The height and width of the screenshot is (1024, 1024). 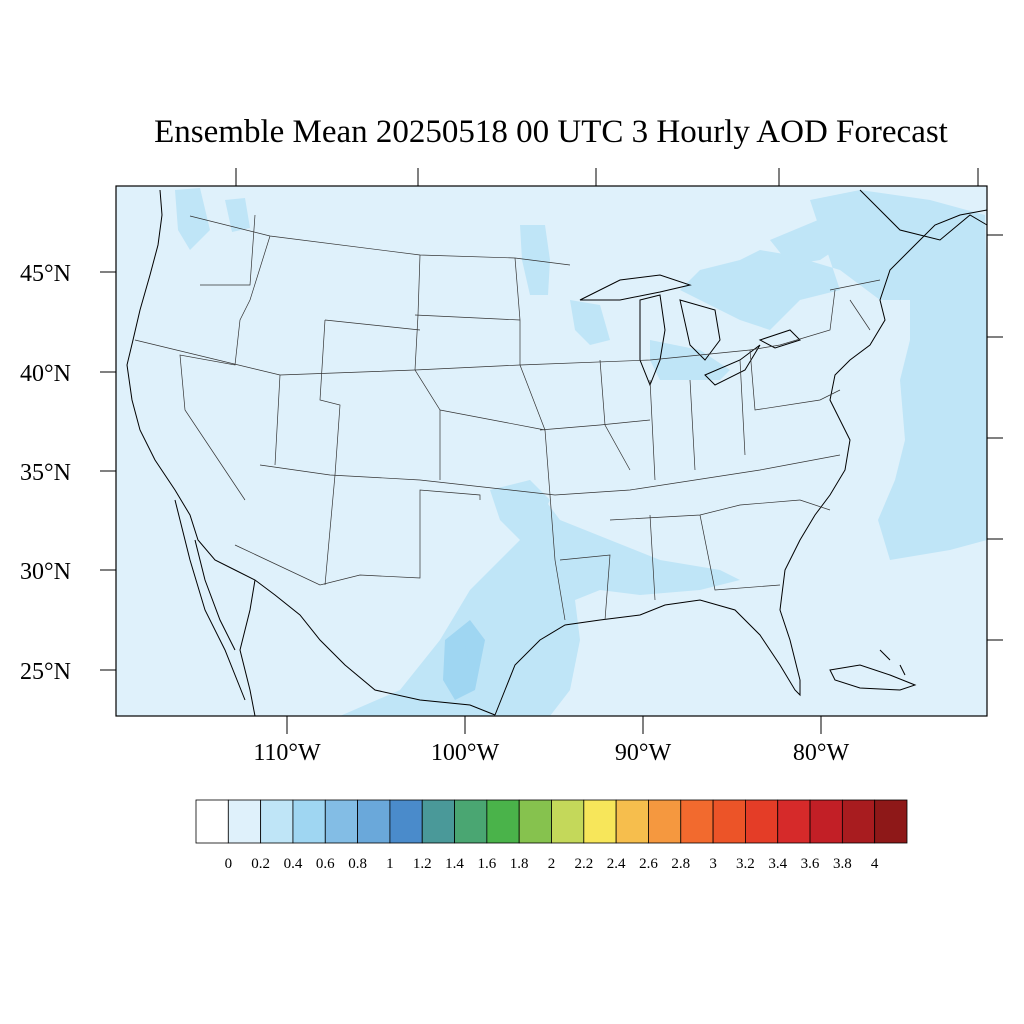 What do you see at coordinates (923, 215) in the screenshot?
I see `canada-east` at bounding box center [923, 215].